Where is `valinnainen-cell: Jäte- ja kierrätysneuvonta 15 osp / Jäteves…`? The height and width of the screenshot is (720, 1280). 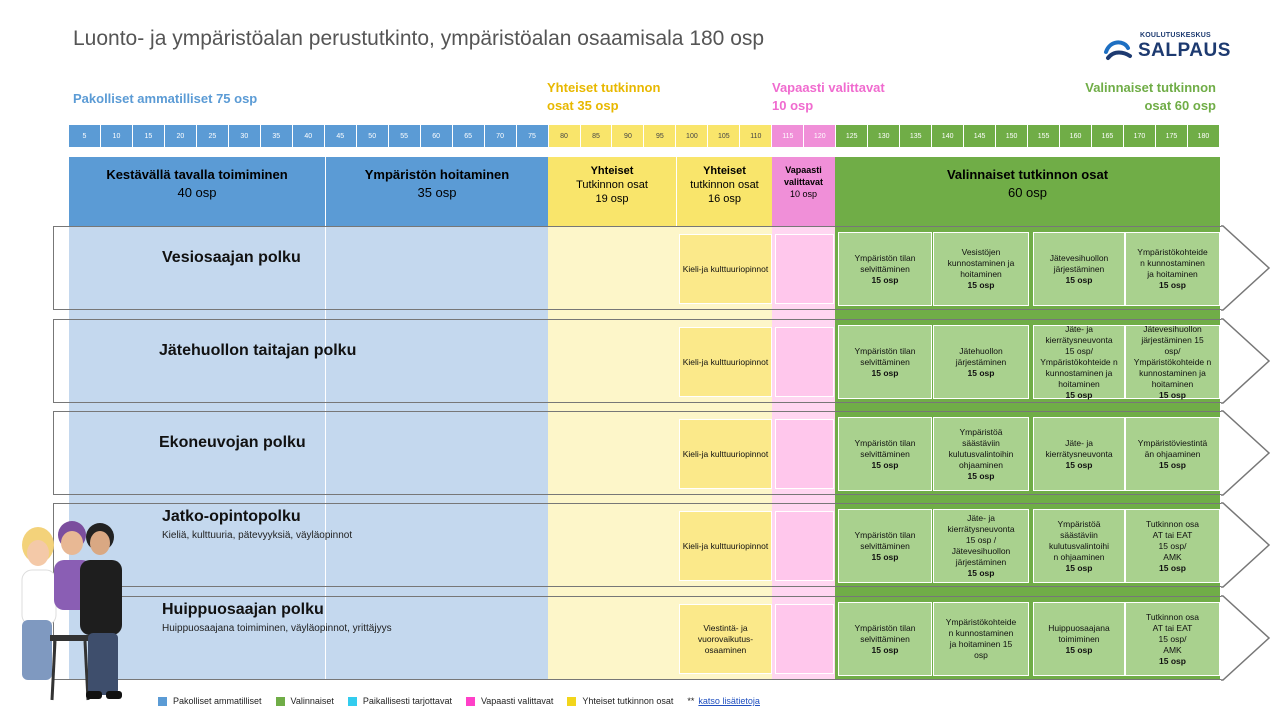 valinnainen-cell: Jäte- ja kierrätysneuvonta 15 osp / Jäteves… is located at coordinates (981, 546).